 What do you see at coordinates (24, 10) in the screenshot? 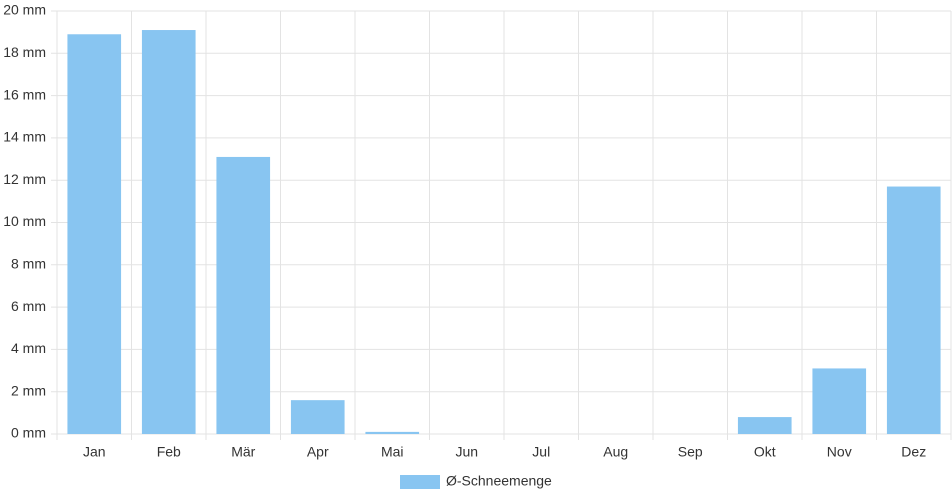
I see `y-tick-label: 20 mm` at bounding box center [24, 10].